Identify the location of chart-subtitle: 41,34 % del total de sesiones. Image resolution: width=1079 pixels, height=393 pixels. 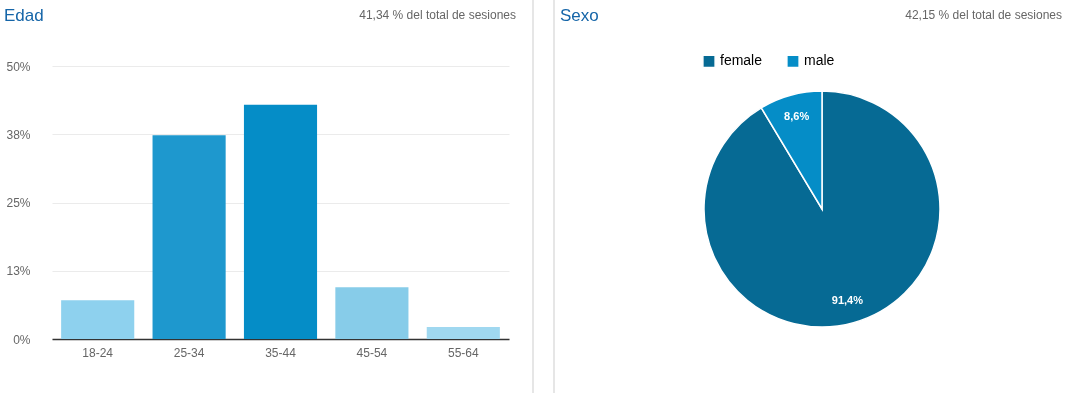
(437, 15).